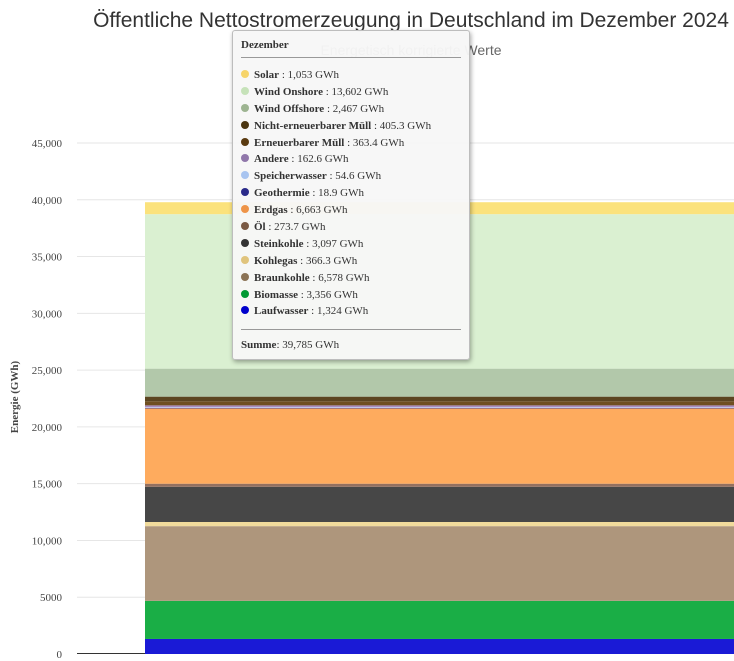 Image resolution: width=734 pixels, height=661 pixels. I want to click on tooltip-series-value: : 13,602 GWh, so click(355, 91).